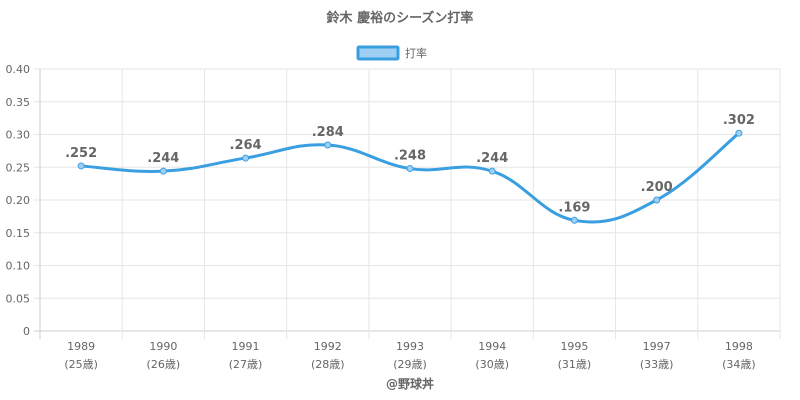 This screenshot has height=400, width=800. I want to click on data-label: .169, so click(574, 207).